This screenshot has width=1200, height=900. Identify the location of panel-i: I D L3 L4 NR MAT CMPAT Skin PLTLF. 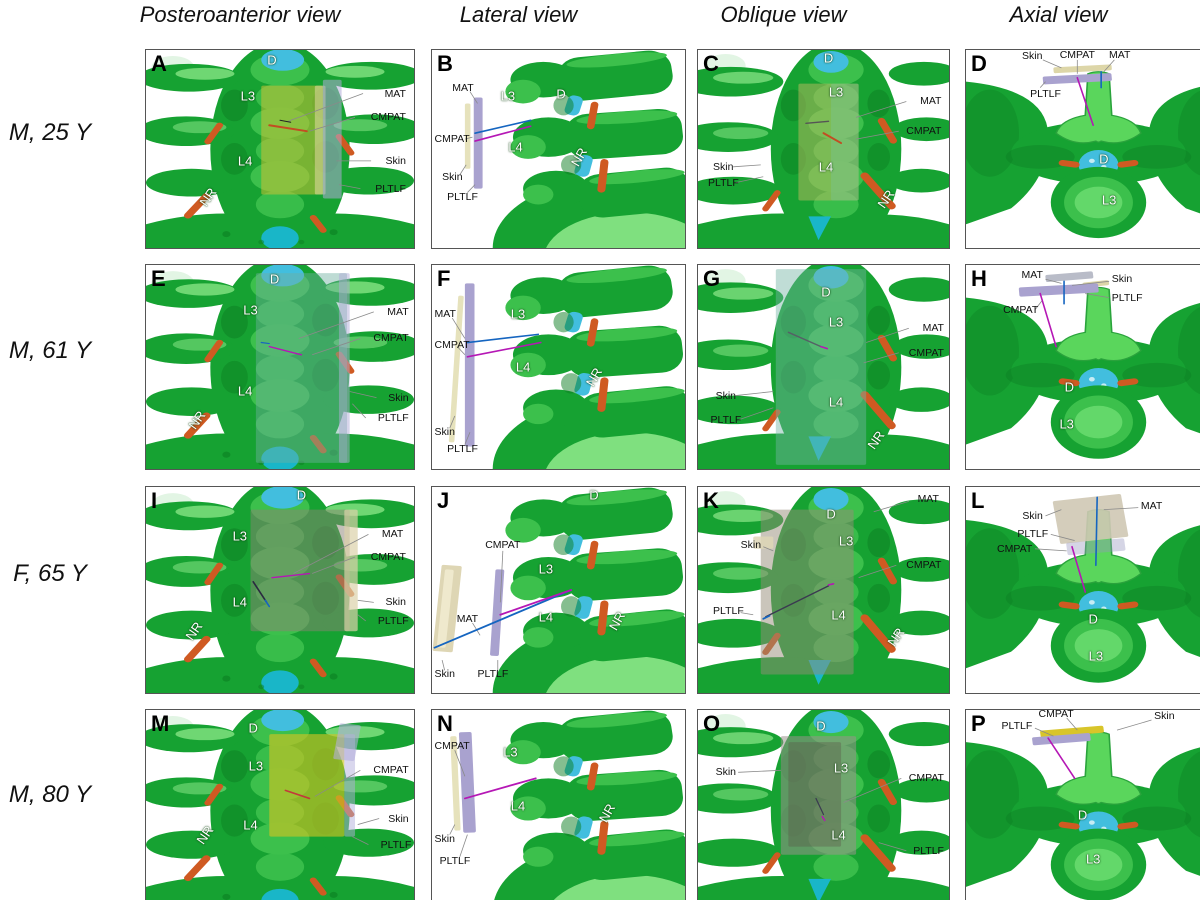
(280, 590).